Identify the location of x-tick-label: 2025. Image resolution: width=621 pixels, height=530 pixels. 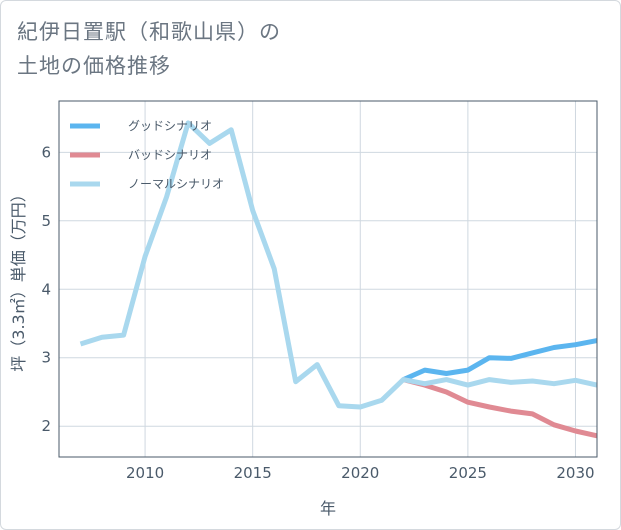
(468, 473).